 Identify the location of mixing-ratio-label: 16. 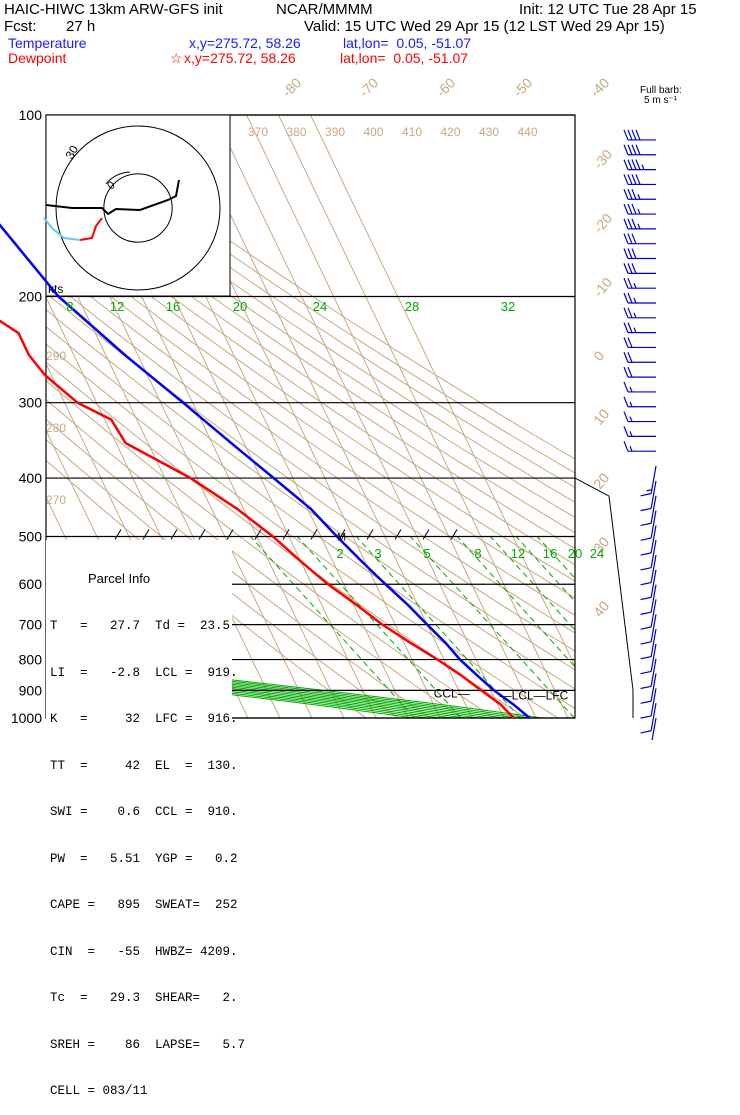
(550, 553).